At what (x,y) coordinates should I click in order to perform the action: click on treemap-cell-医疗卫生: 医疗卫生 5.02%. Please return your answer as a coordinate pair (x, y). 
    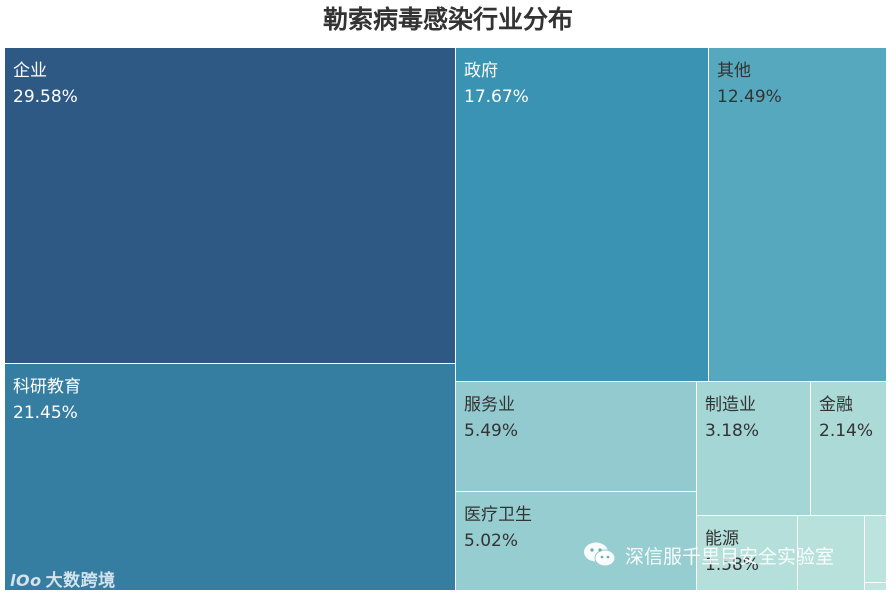
    Looking at the image, I should click on (576, 541).